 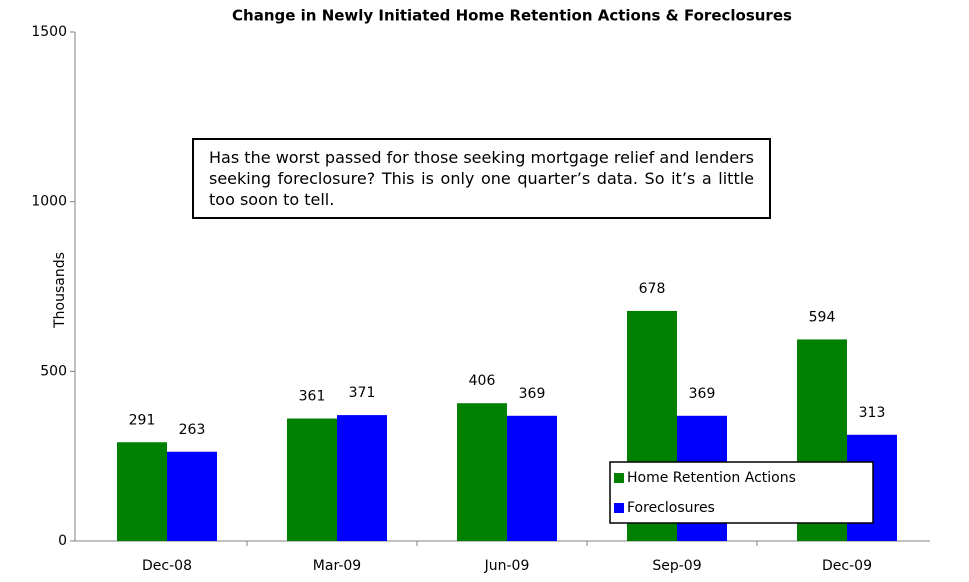 What do you see at coordinates (507, 566) in the screenshot?
I see `x-tick-label: Jun-09` at bounding box center [507, 566].